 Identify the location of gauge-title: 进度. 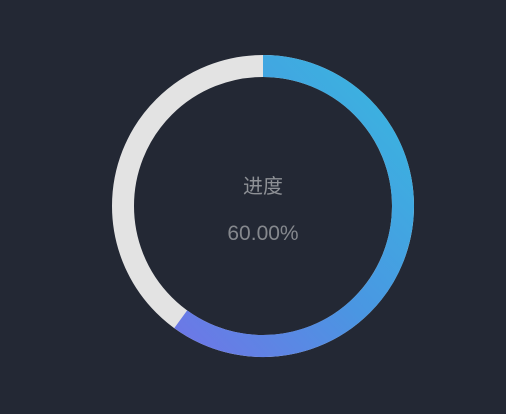
(263, 186).